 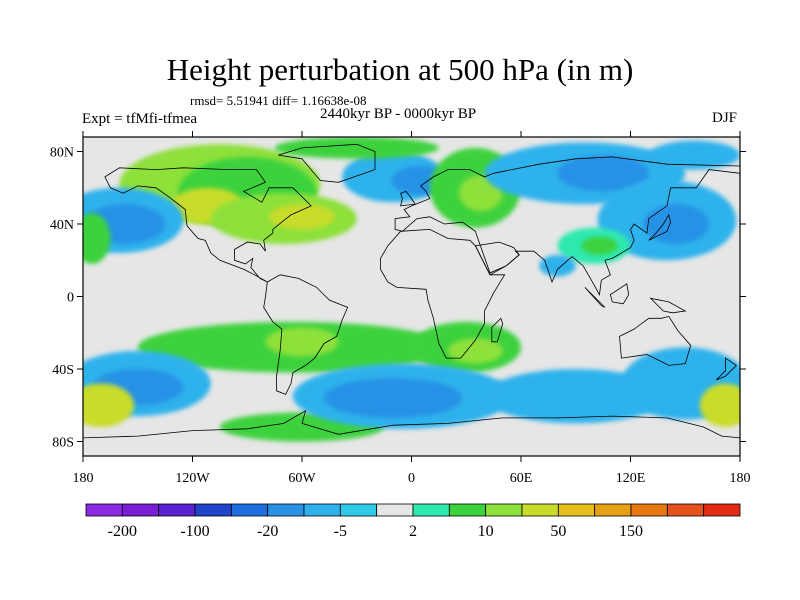 What do you see at coordinates (631, 478) in the screenshot?
I see `lon-tick-label: 120E` at bounding box center [631, 478].